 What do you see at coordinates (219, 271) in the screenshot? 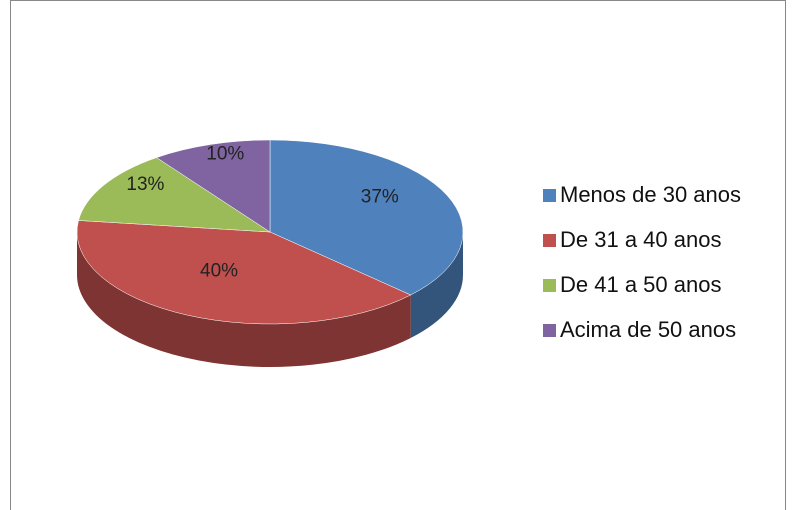
I see `data-label: 40%` at bounding box center [219, 271].